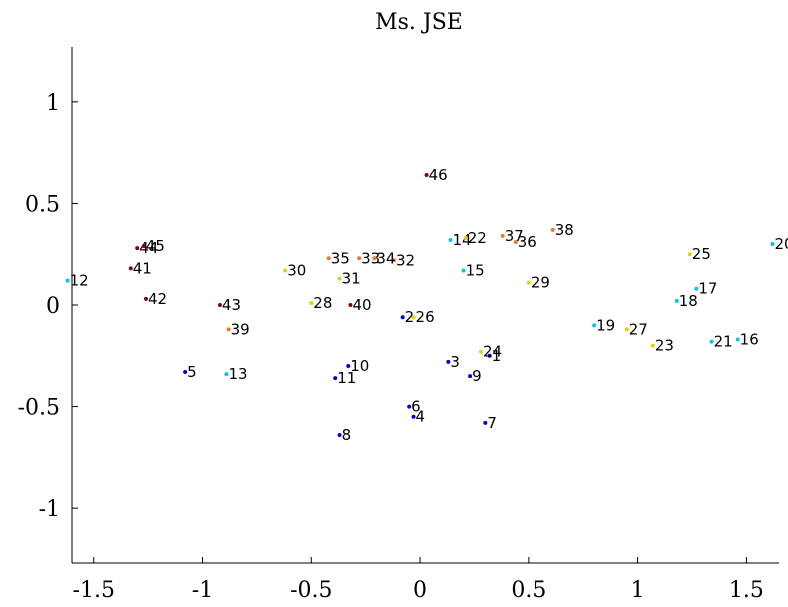  What do you see at coordinates (475, 270) in the screenshot?
I see `point-label: 15` at bounding box center [475, 270].